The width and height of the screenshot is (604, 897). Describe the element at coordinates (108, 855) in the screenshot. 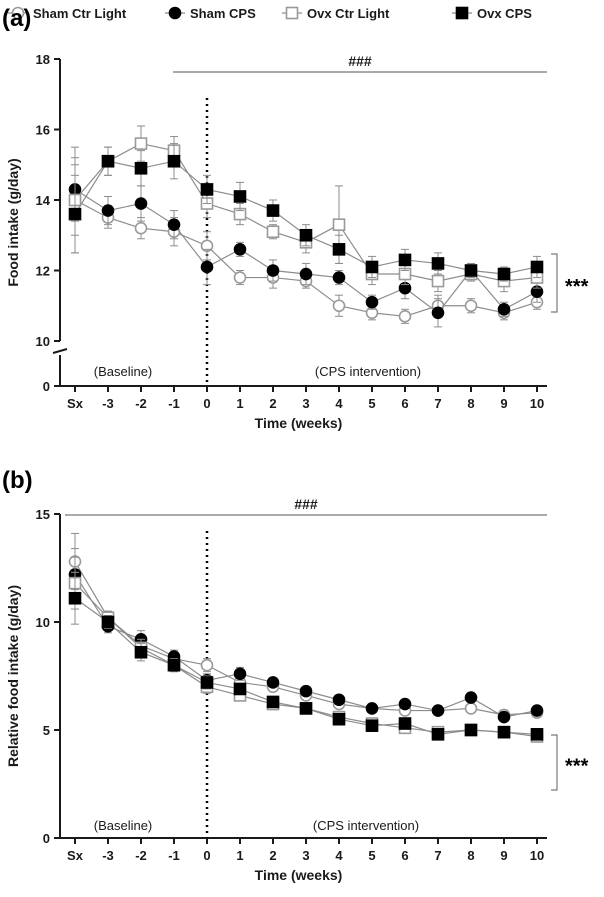

I see `x-tick-label: -3` at that location.